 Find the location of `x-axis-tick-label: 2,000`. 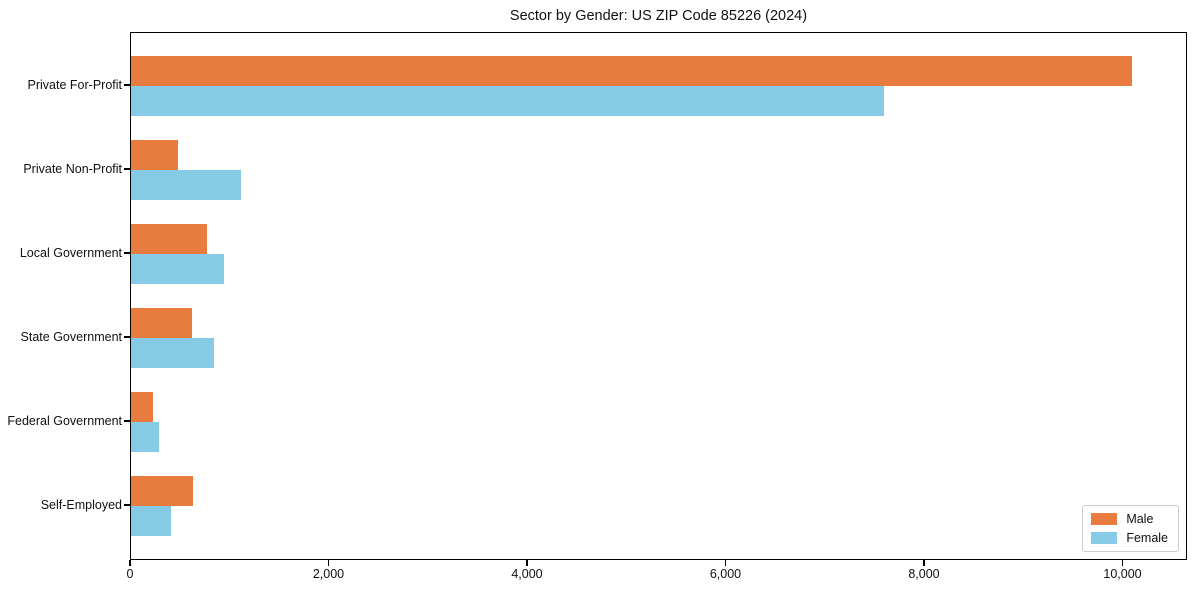

x-axis-tick-label: 2,000 is located at coordinates (328, 574).